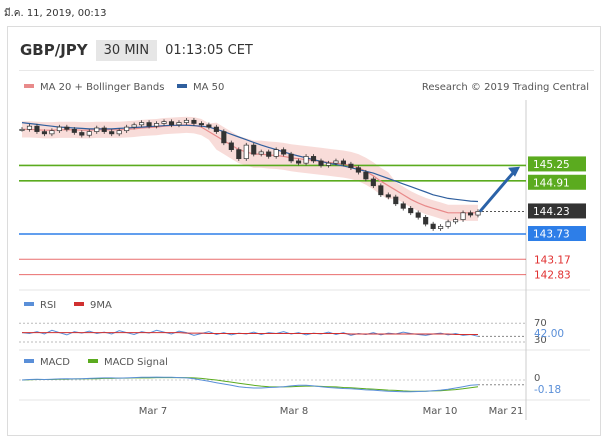 Image resolution: width=608 pixels, height=442 pixels. I want to click on forecast-arrow, so click(497, 191).